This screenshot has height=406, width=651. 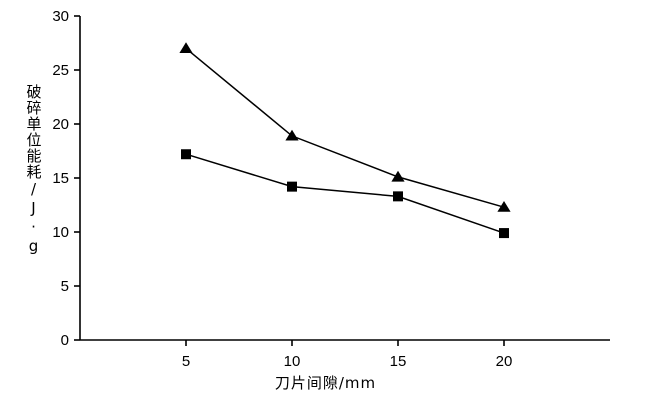 I want to click on x-tick-label: 20, so click(x=504, y=361).